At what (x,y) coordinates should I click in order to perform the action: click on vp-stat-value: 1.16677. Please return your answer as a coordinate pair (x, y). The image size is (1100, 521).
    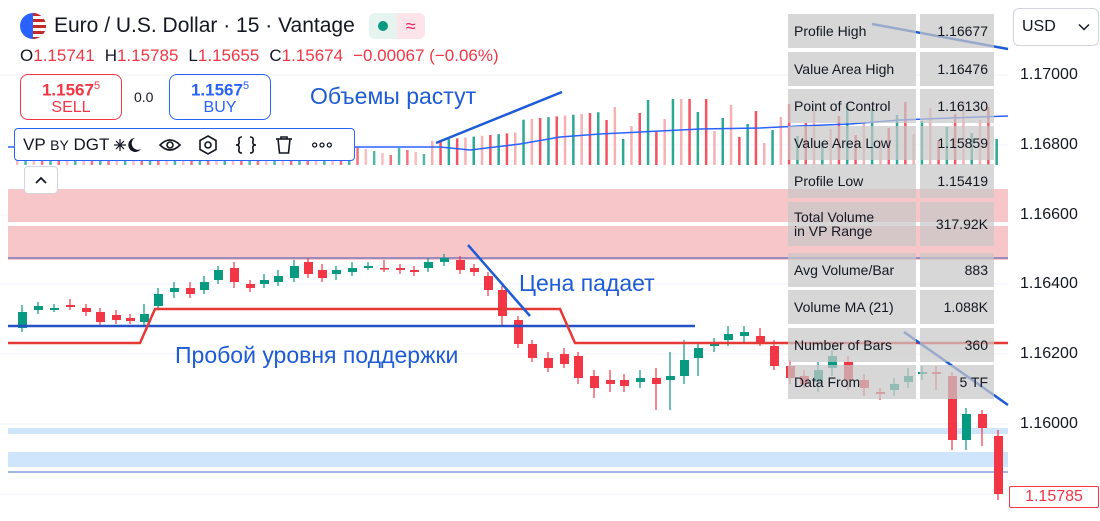
    Looking at the image, I should click on (957, 31).